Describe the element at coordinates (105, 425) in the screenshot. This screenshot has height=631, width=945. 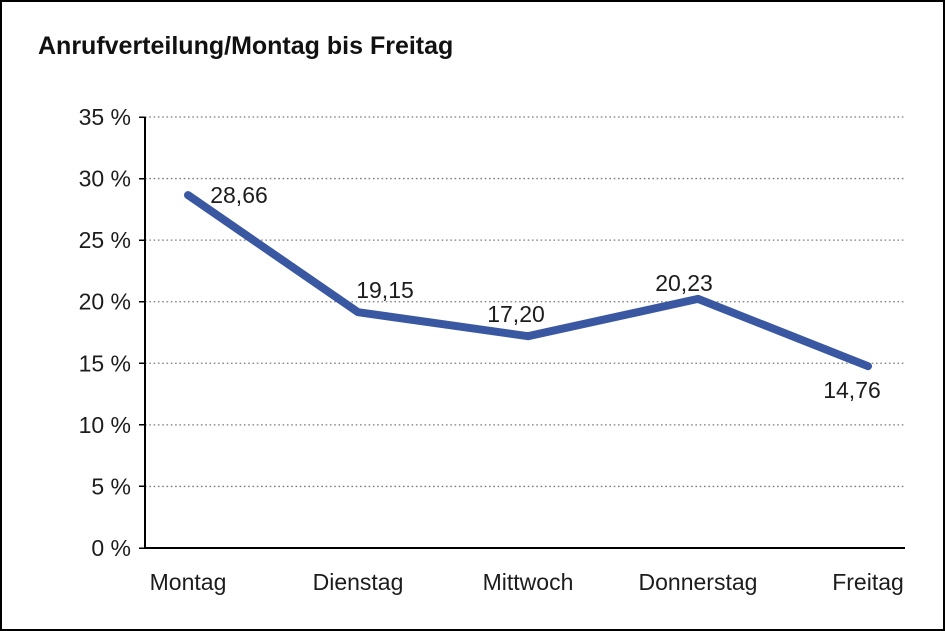
I see `y-tick-label: 10 %` at that location.